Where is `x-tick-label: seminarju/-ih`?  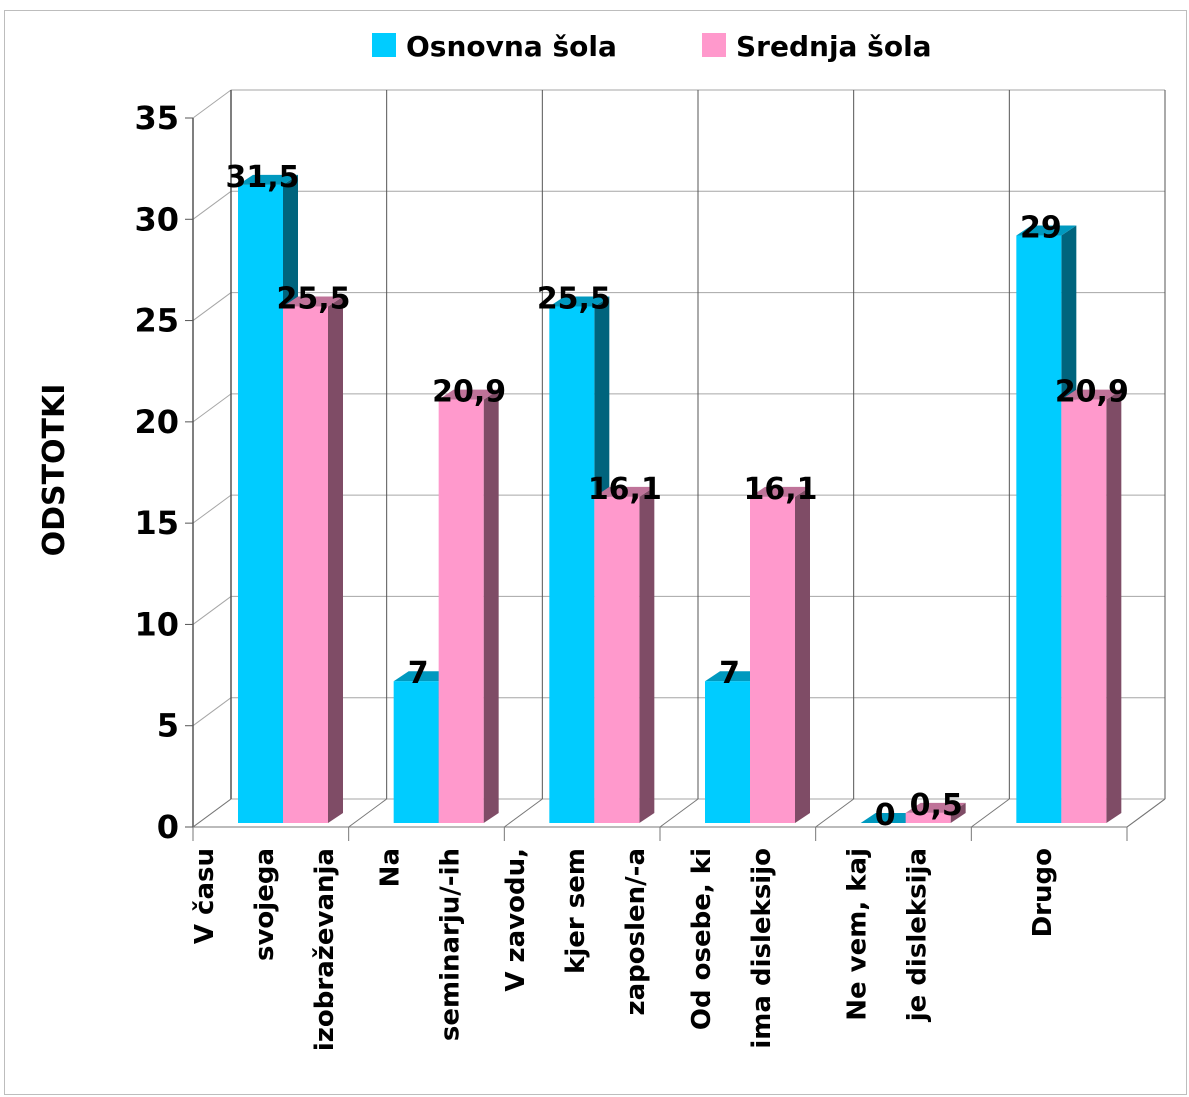 x-tick-label: seminarju/-ih is located at coordinates (451, 944).